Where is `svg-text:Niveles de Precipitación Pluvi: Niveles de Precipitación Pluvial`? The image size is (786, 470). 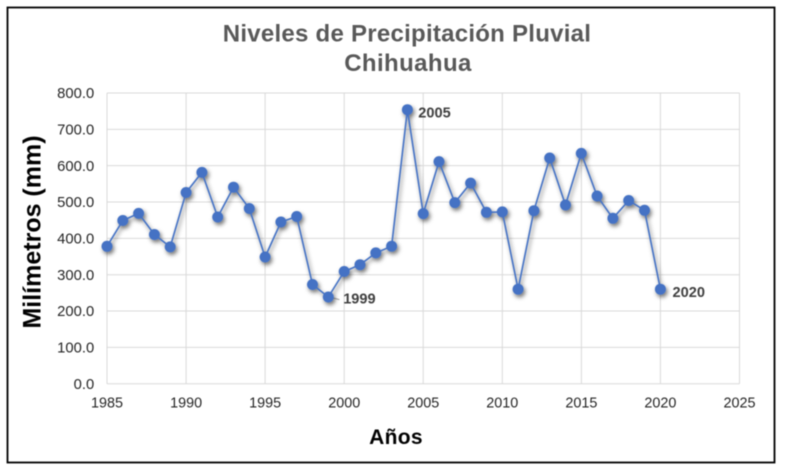 svg-text:Niveles de Precipitación Pluvi: Niveles de Precipitación Pluvial is located at coordinates (407, 34).